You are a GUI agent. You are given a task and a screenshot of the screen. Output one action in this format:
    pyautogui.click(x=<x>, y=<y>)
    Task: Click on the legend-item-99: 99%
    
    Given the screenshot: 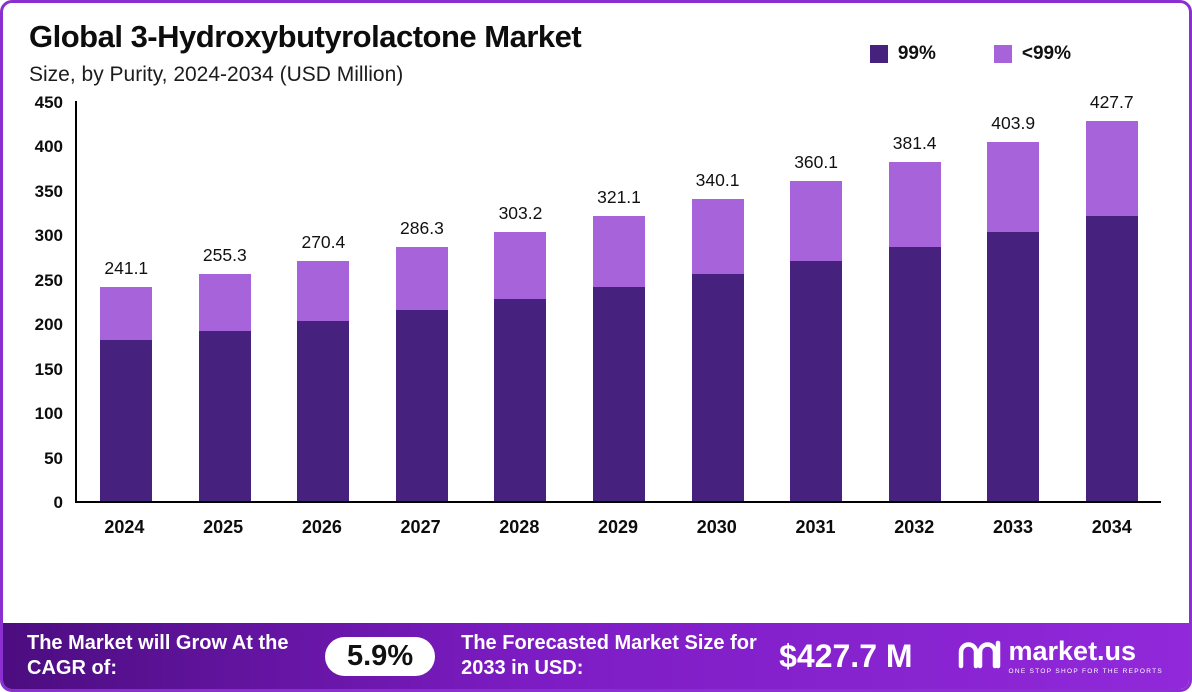 What is the action you would take?
    pyautogui.click(x=902, y=54)
    